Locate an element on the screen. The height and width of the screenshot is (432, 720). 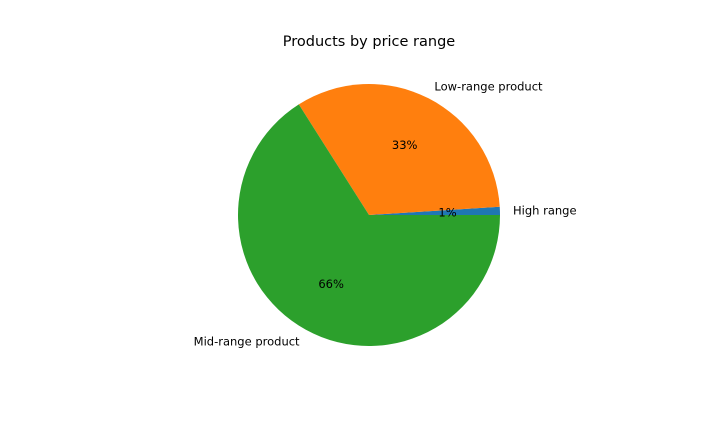
slice-percent-label: 66% is located at coordinates (331, 284).